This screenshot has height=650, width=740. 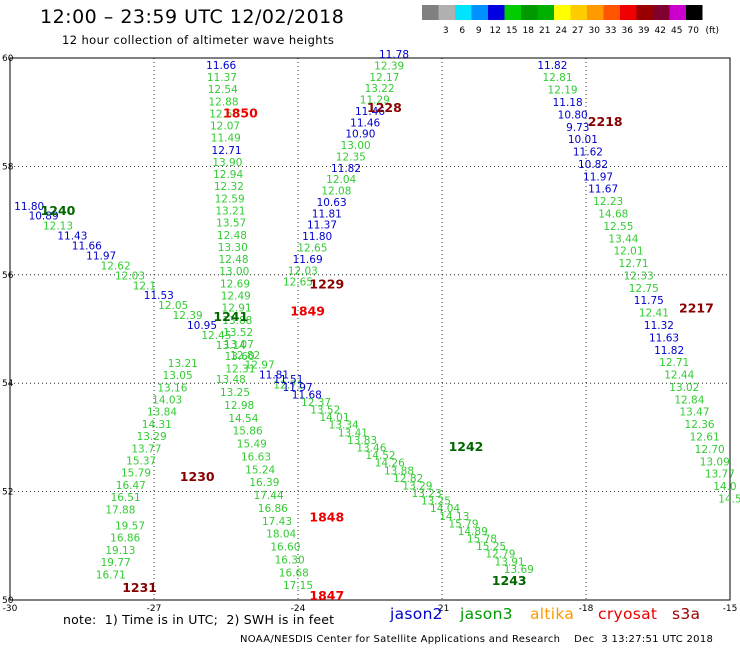 I want to click on swh-value: 11.46, so click(x=365, y=123).